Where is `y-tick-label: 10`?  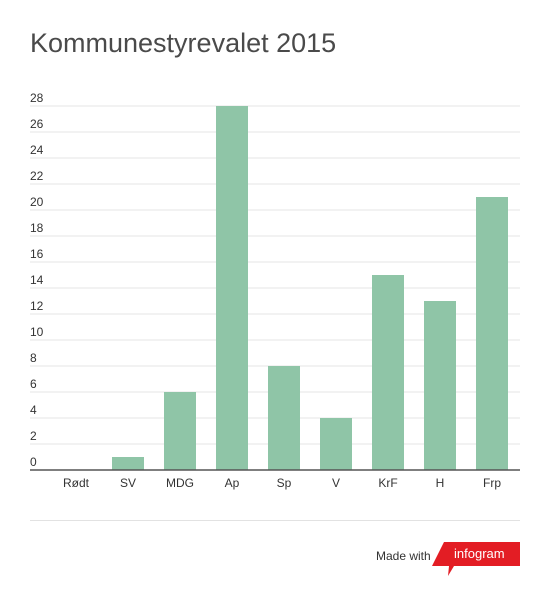
y-tick-label: 10 is located at coordinates (37, 332).